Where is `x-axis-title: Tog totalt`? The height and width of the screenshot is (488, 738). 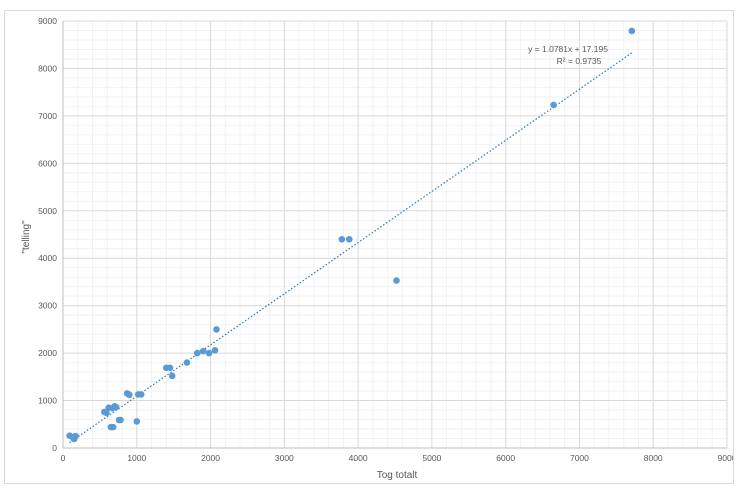 x-axis-title: Tog totalt is located at coordinates (397, 475).